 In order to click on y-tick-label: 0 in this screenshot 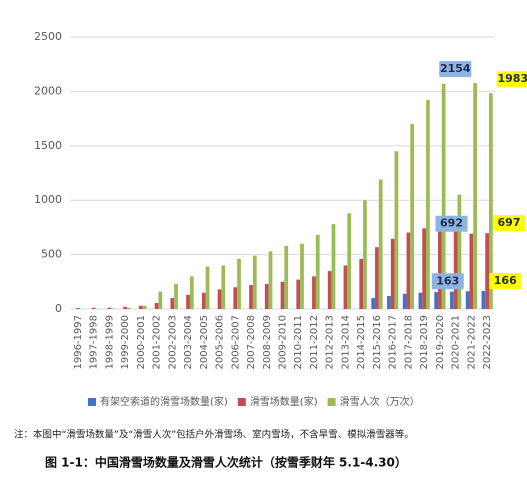, I will do `click(58, 308)`.